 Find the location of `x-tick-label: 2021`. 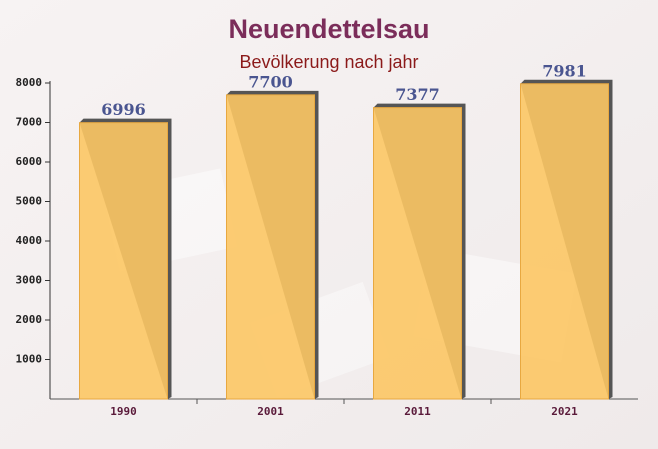

x-tick-label: 2021 is located at coordinates (564, 411).